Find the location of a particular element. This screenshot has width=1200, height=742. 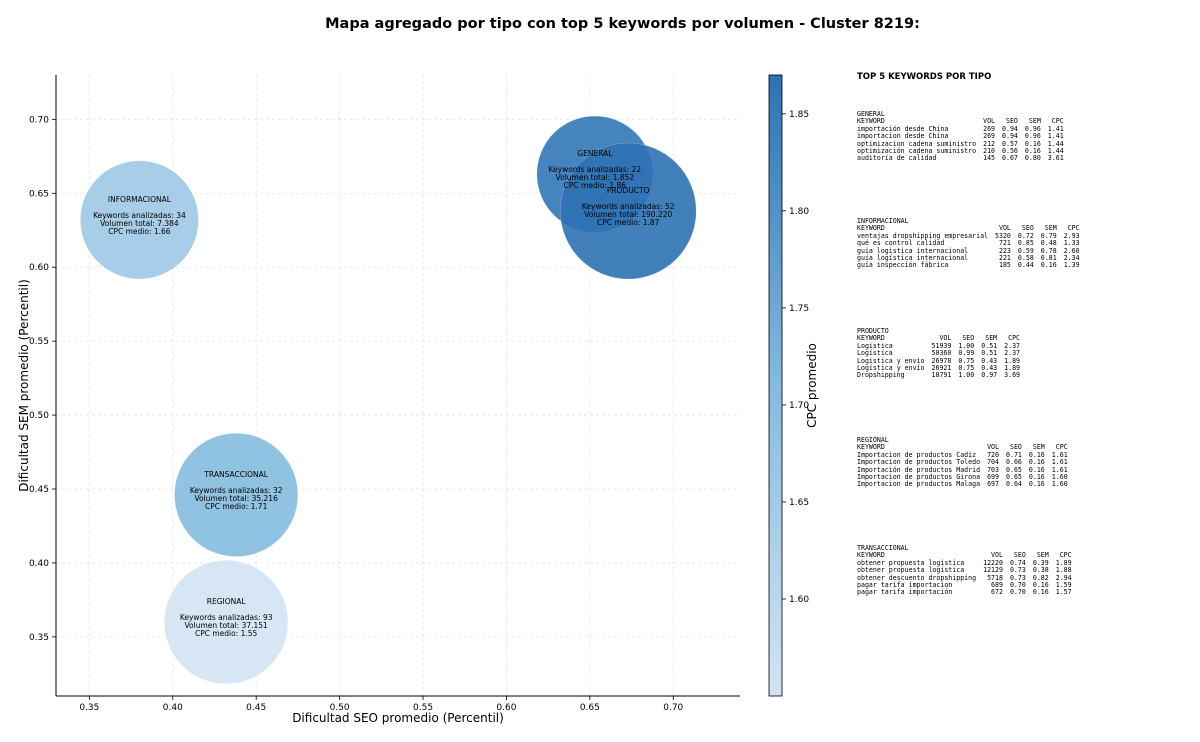

value-cell: 0.51 is located at coordinates (989, 353).